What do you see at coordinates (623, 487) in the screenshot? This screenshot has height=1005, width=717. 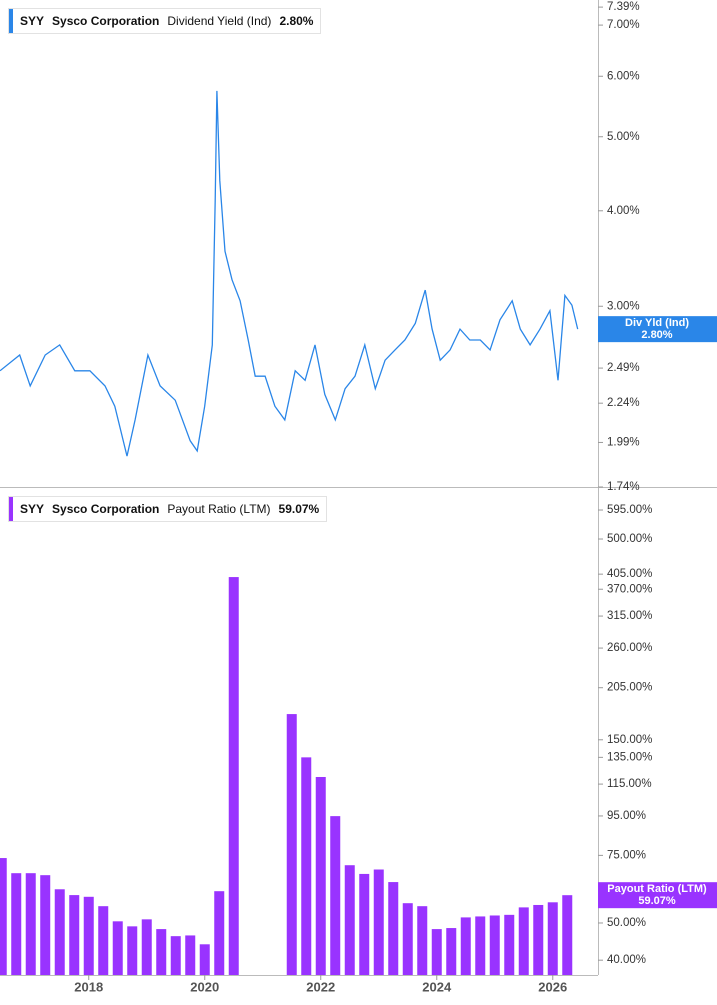 I see `y-tick-label: 1.74%` at bounding box center [623, 487].